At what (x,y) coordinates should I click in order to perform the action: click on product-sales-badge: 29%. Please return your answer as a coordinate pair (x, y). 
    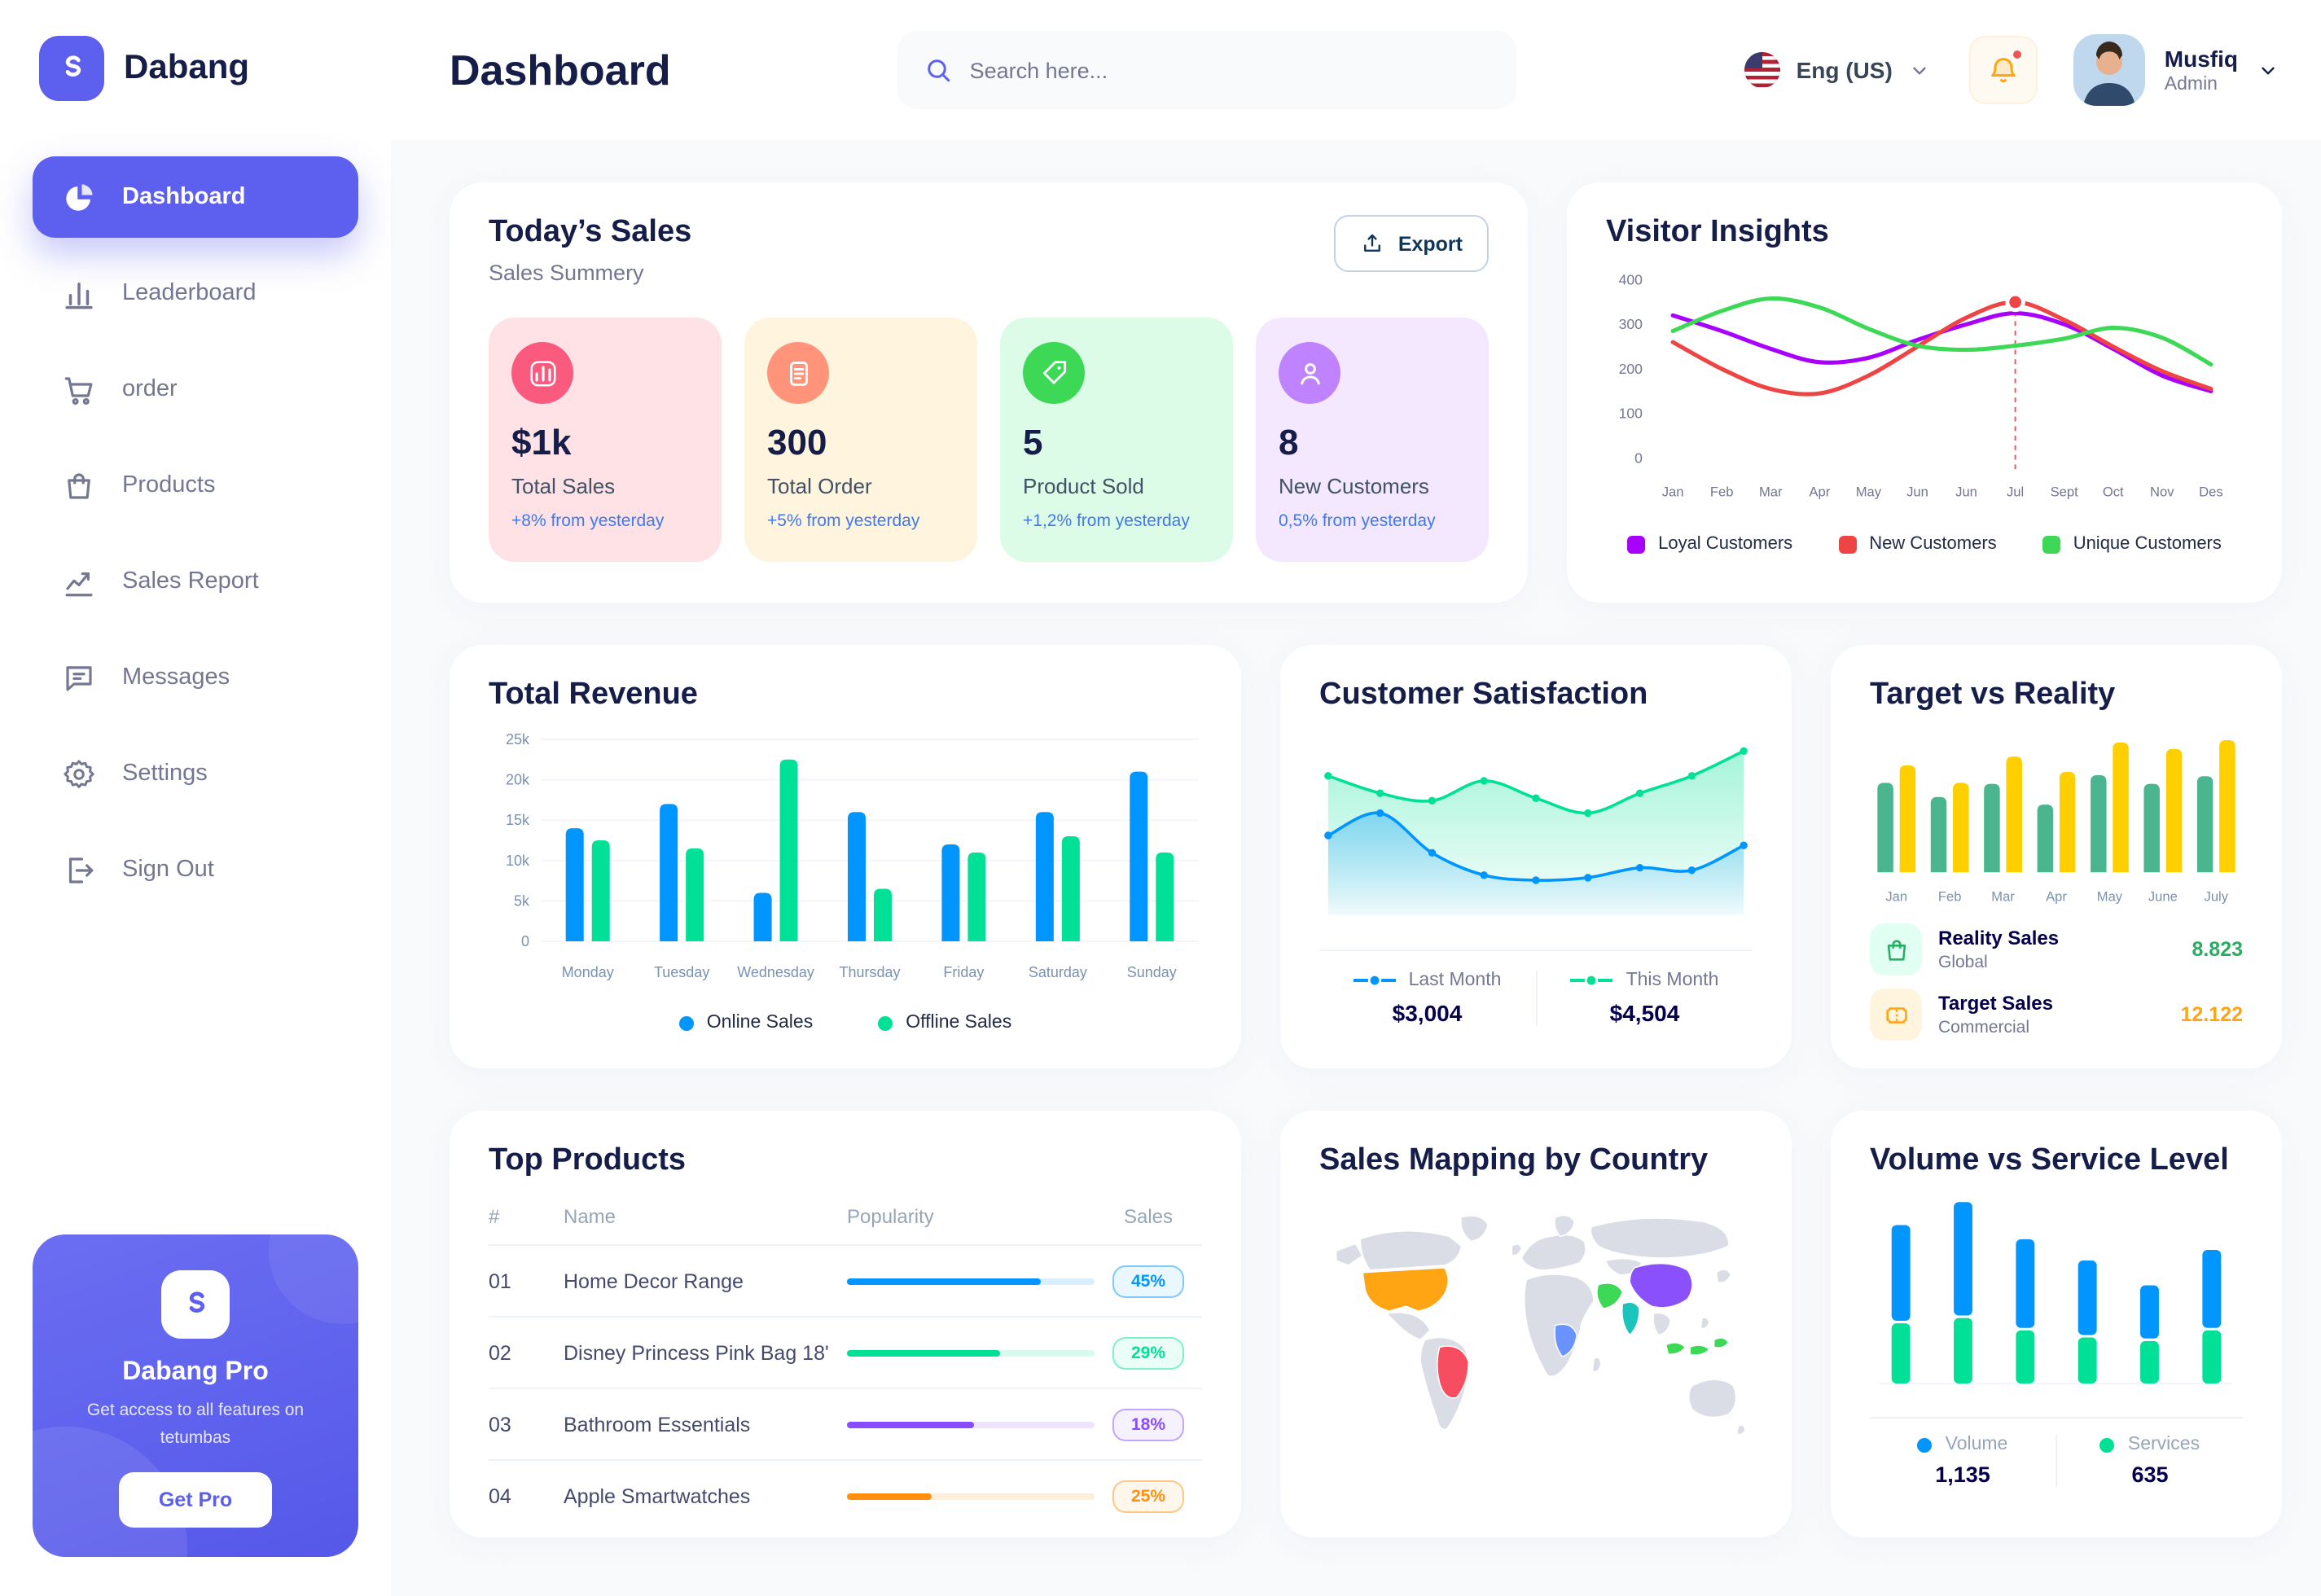
    Looking at the image, I should click on (1147, 1352).